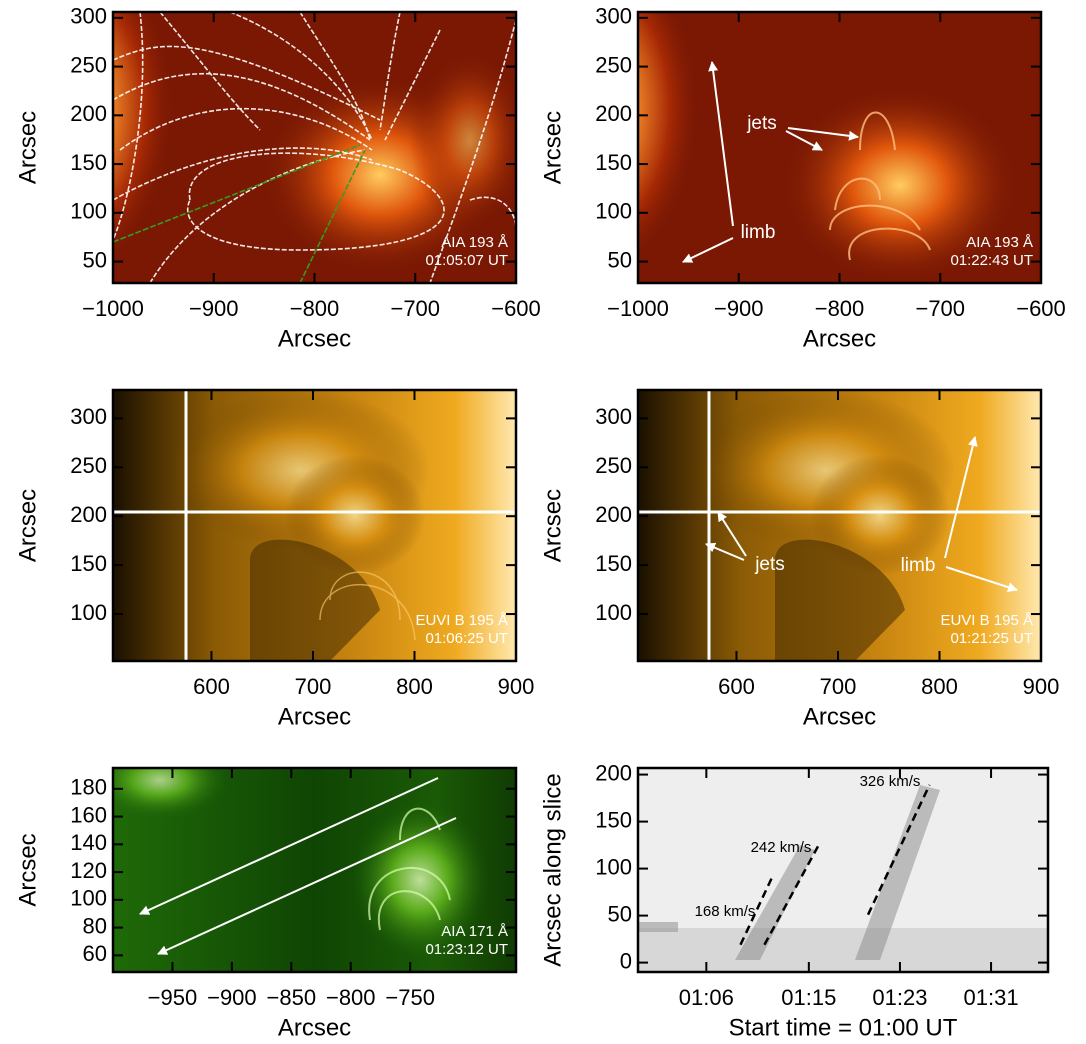  What do you see at coordinates (88, 842) in the screenshot?
I see `y-tick-label: 140` at bounding box center [88, 842].